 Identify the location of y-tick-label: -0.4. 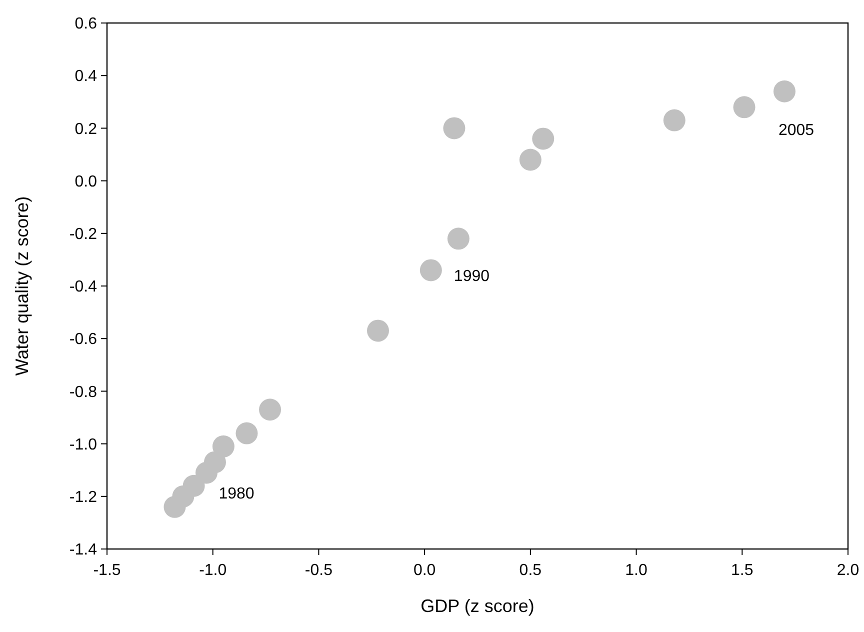
(83, 287).